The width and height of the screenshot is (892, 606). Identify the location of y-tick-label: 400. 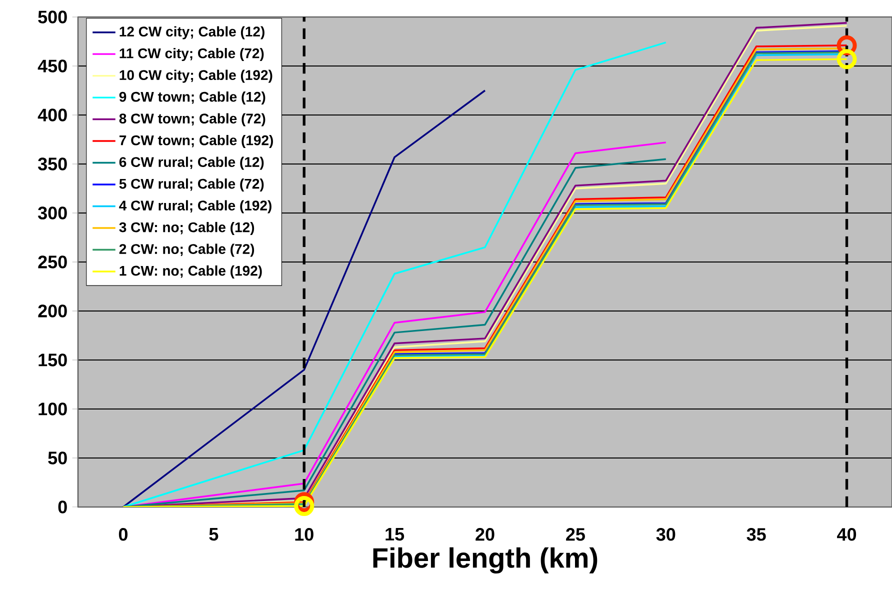
(52, 115).